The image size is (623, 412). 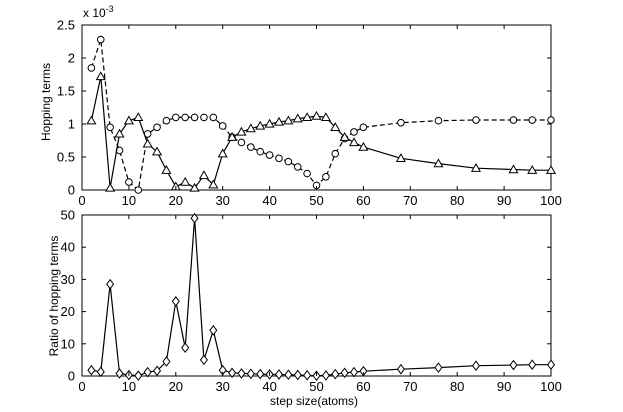 What do you see at coordinates (129, 386) in the screenshot?
I see `bottom-x-tick-label: 10` at bounding box center [129, 386].